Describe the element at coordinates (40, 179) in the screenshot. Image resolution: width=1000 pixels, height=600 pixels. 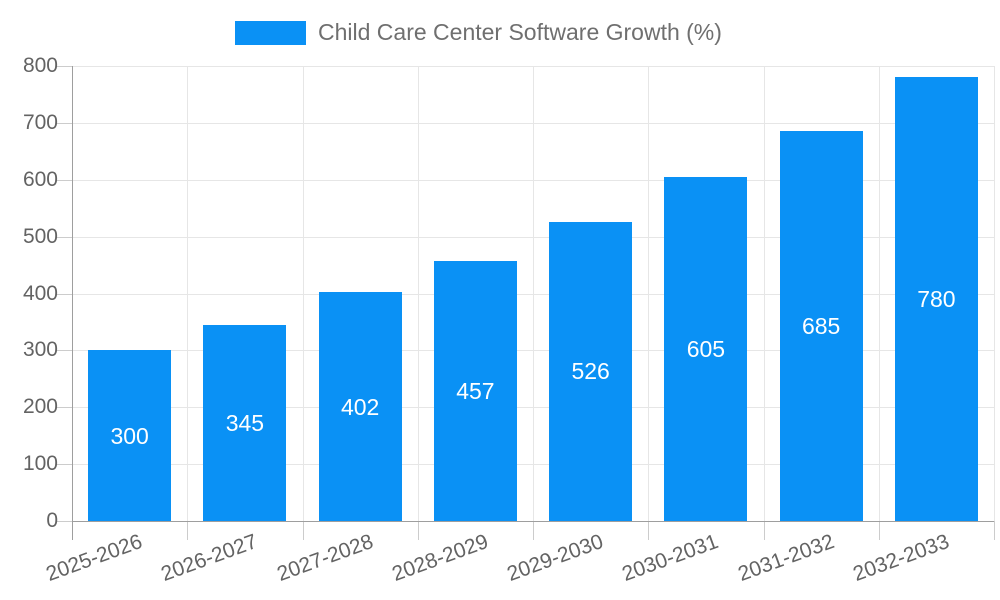
I see `y-axis-label: 600` at that location.